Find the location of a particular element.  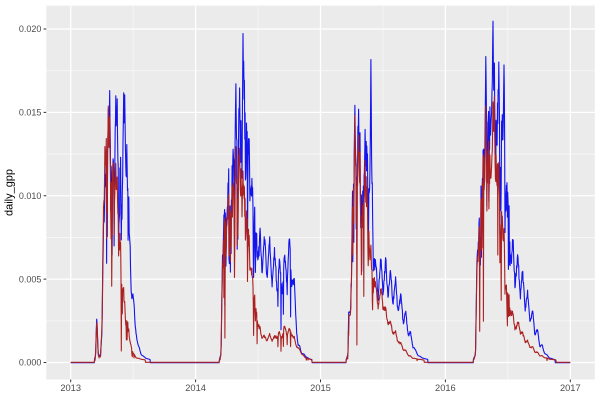

svg-text: 2017 is located at coordinates (570, 388).